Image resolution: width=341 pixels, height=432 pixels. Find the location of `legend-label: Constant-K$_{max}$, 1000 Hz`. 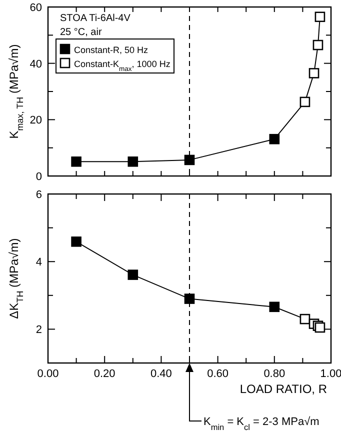

legend-label: Constant-K$_{max}$, 1000 Hz is located at coordinates (122, 65).